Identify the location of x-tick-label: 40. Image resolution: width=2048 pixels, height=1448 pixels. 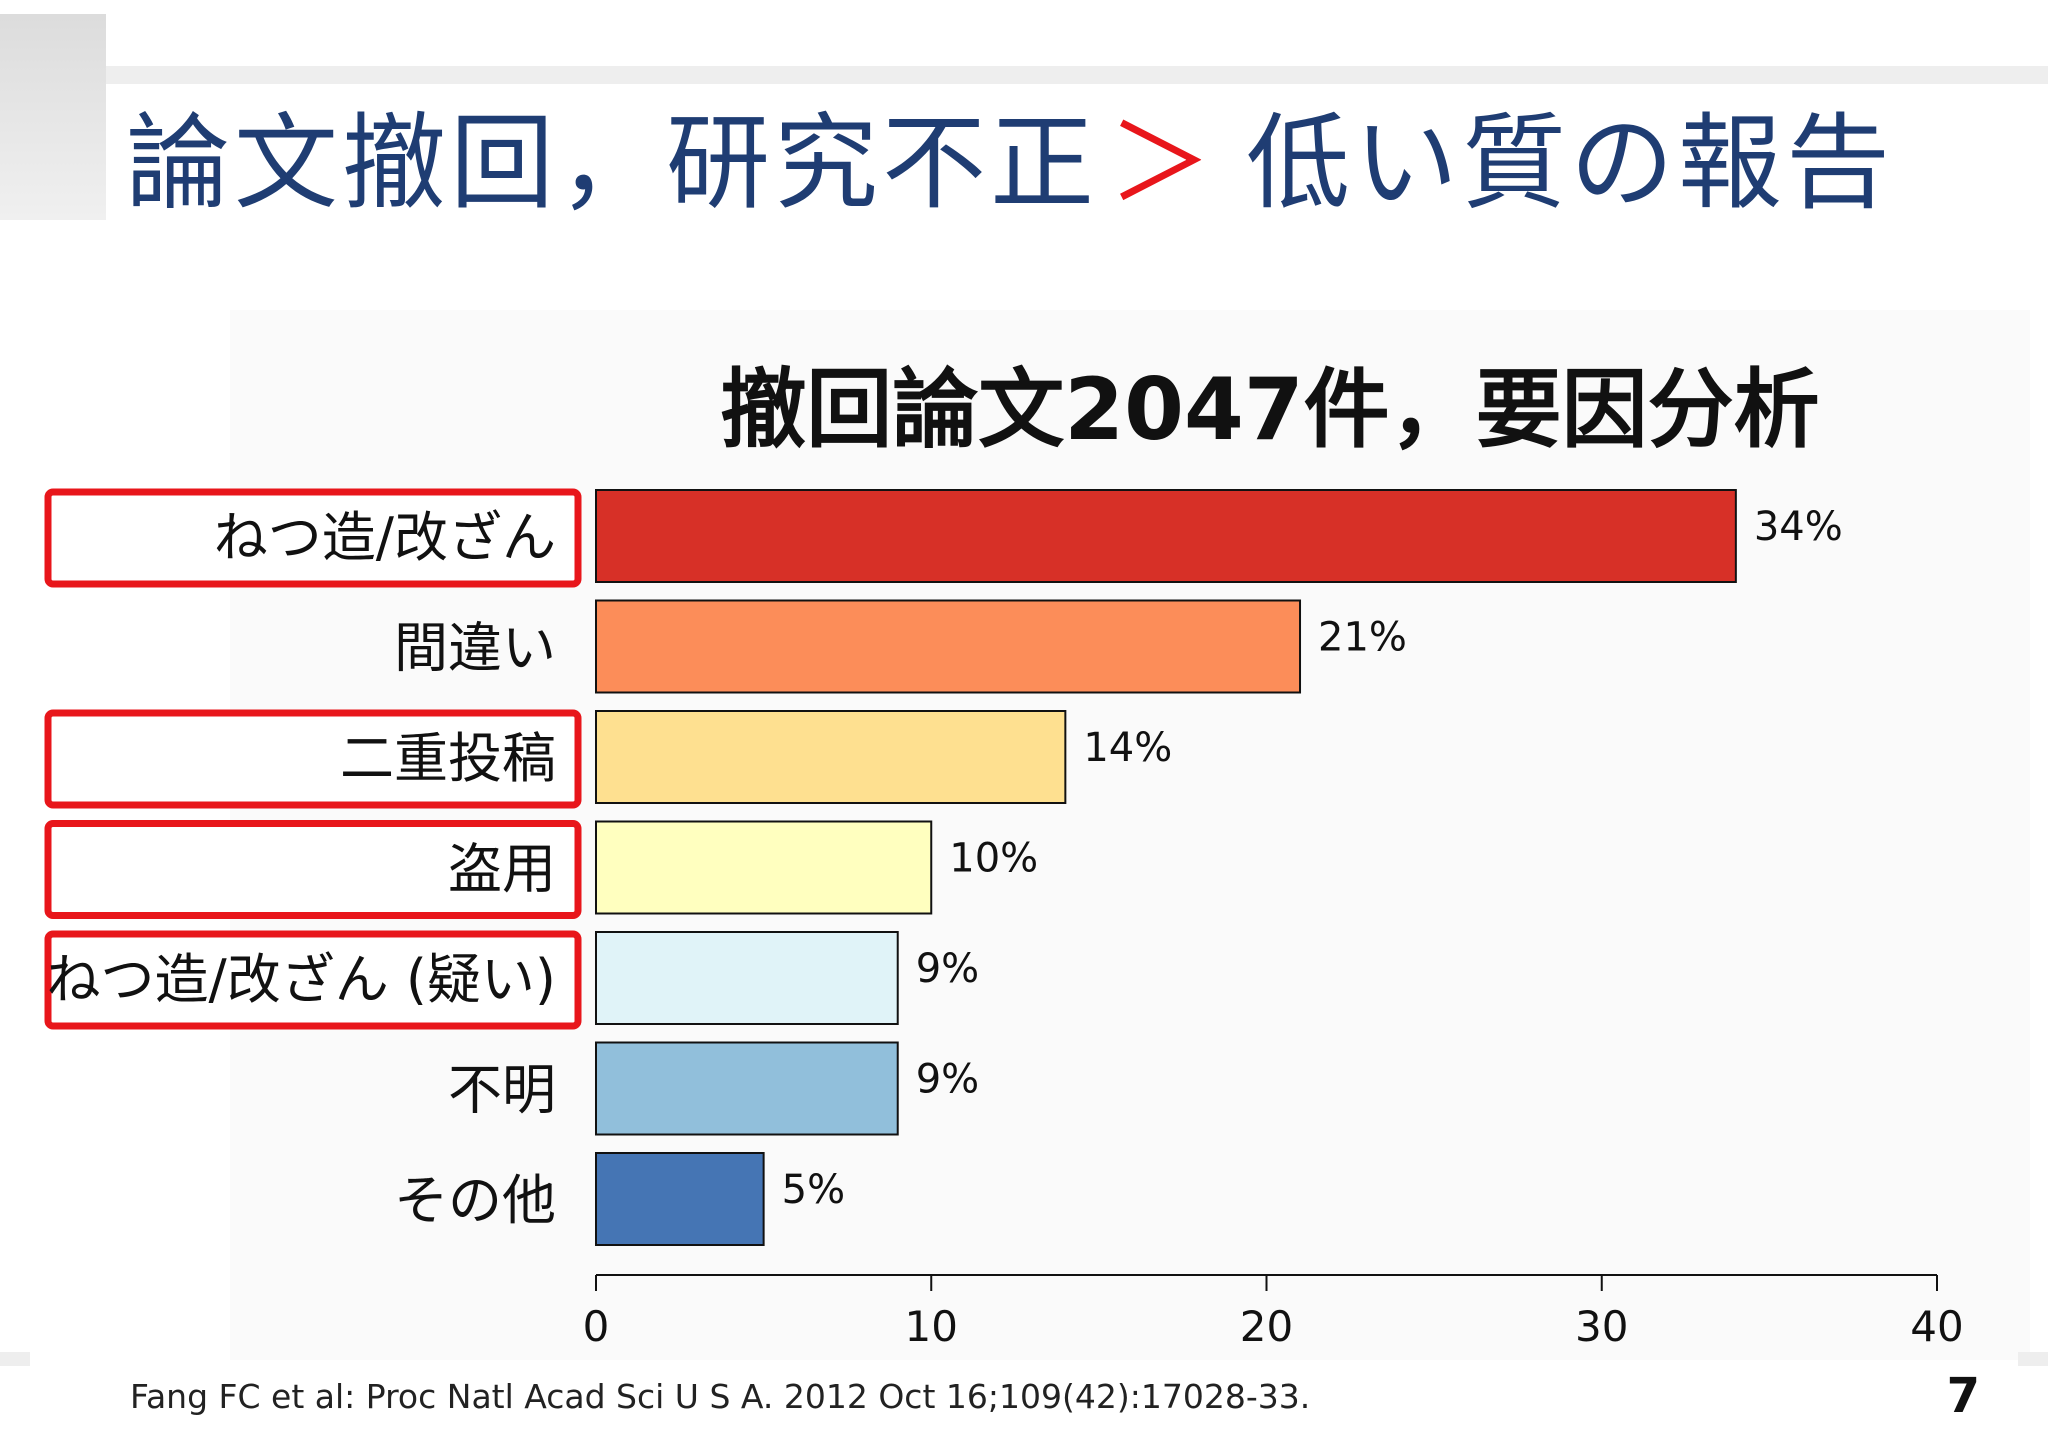
(1936, 1326).